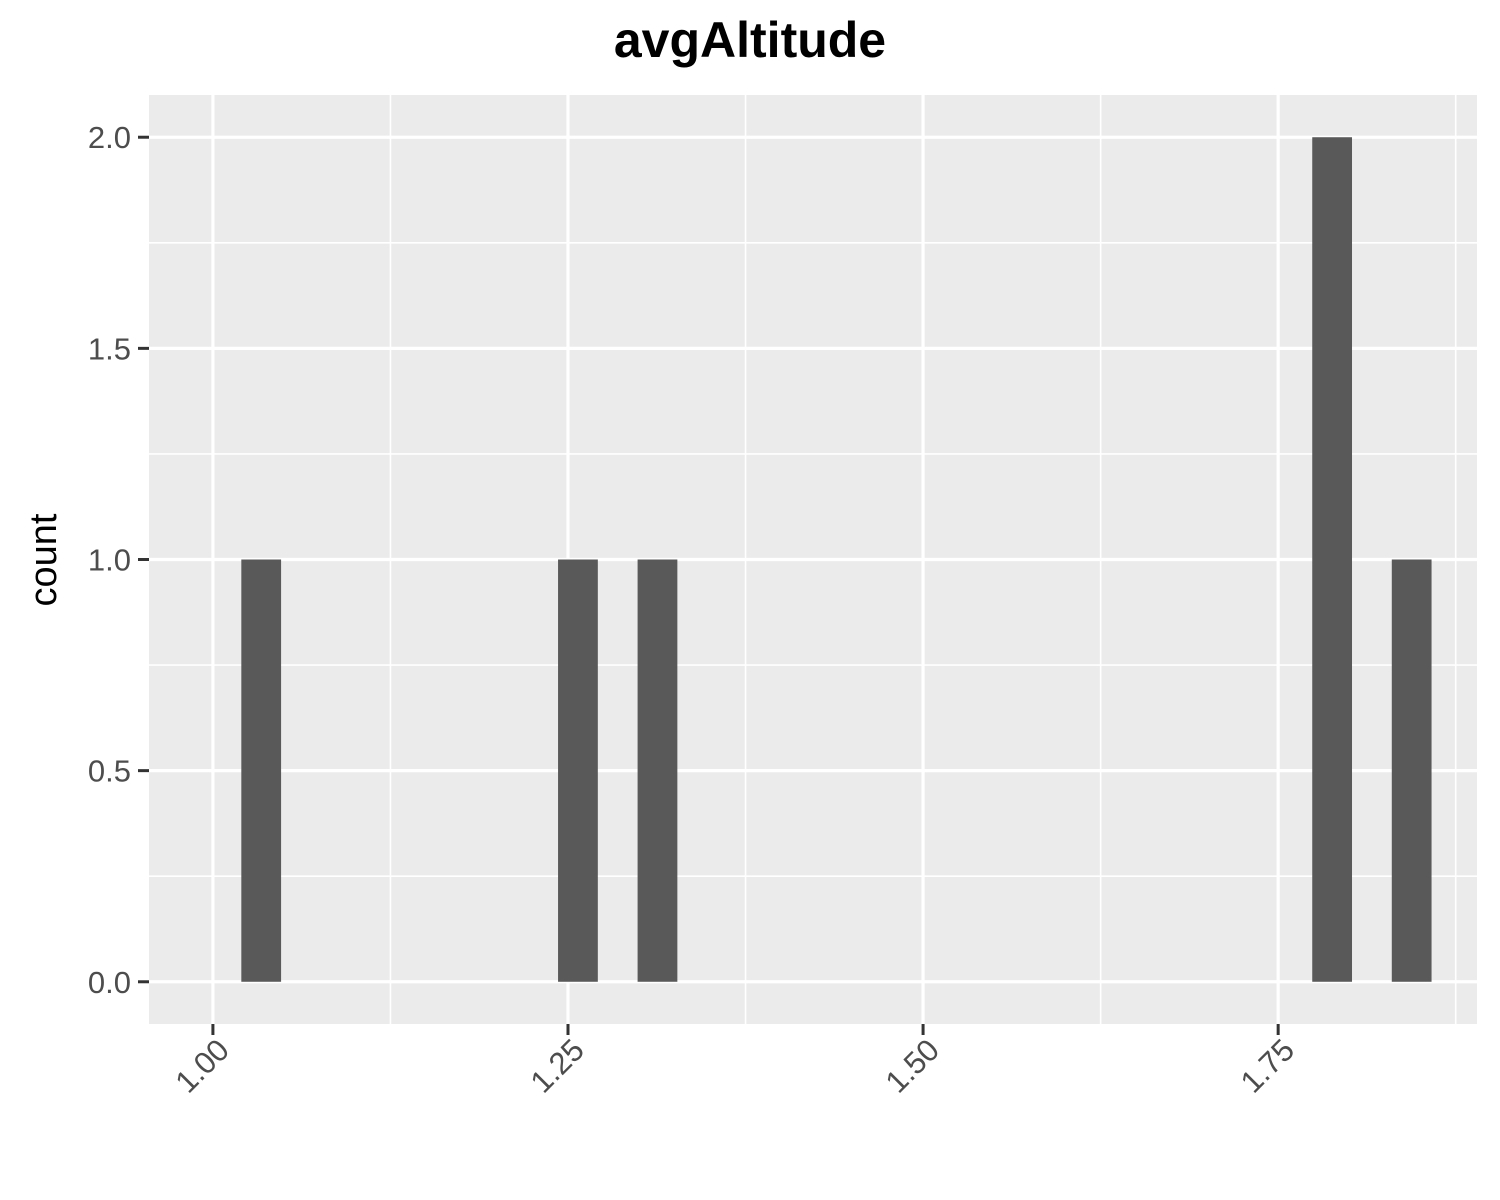  Describe the element at coordinates (557, 1065) in the screenshot. I see `x-tick-label: 1.25` at that location.